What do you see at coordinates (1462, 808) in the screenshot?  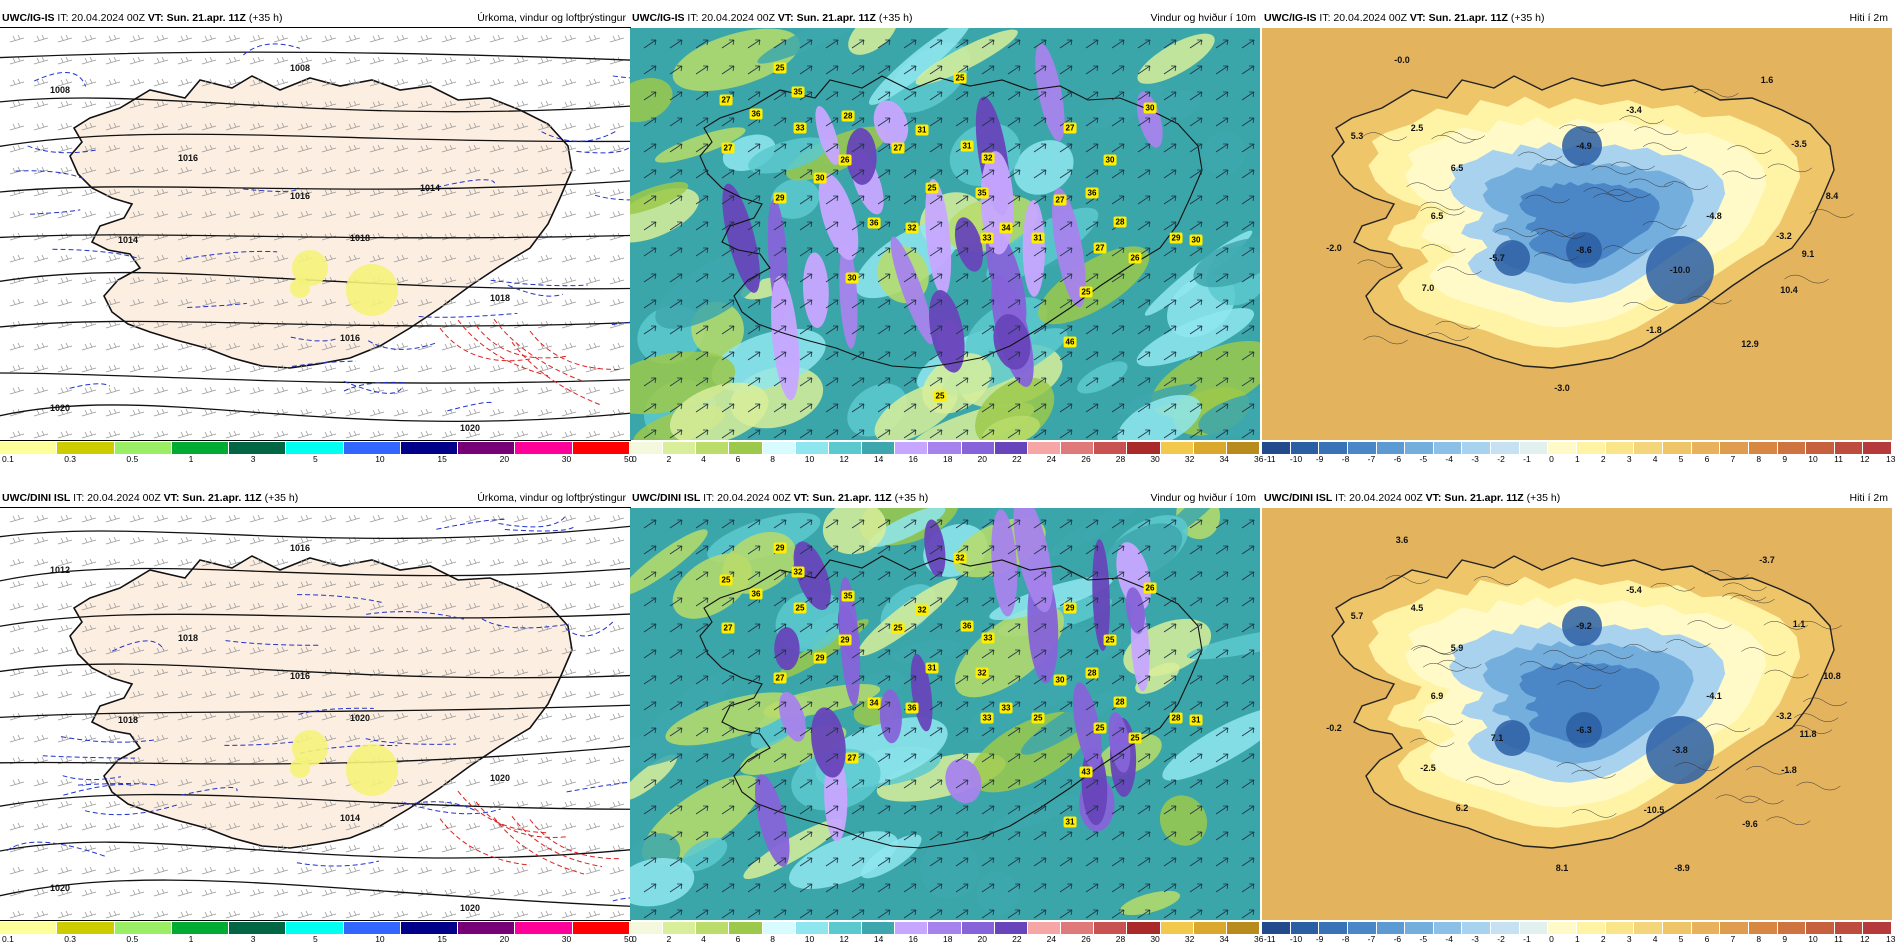 I see `temperature-value-label: 6.2` at bounding box center [1462, 808].